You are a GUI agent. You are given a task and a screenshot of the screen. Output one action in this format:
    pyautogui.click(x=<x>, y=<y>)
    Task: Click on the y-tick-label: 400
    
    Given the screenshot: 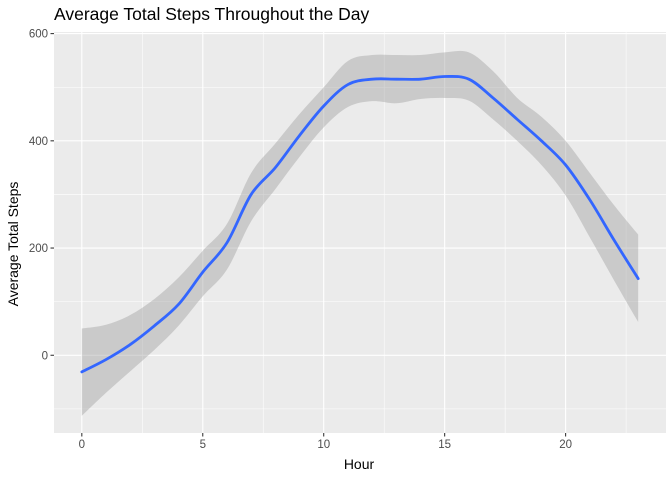 What is the action you would take?
    pyautogui.click(x=38, y=142)
    